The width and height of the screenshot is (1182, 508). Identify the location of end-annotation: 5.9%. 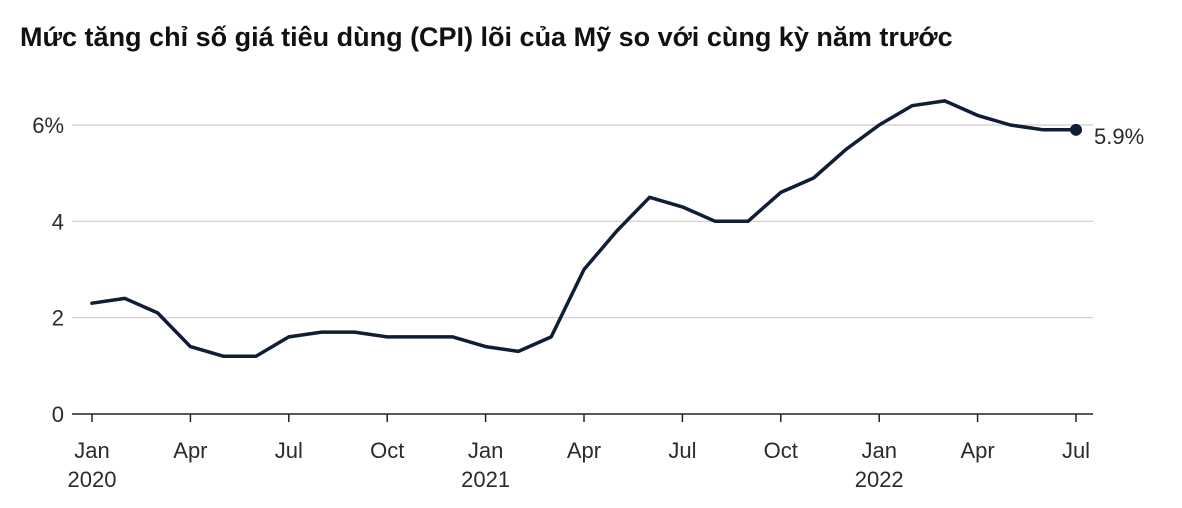
(1107, 136).